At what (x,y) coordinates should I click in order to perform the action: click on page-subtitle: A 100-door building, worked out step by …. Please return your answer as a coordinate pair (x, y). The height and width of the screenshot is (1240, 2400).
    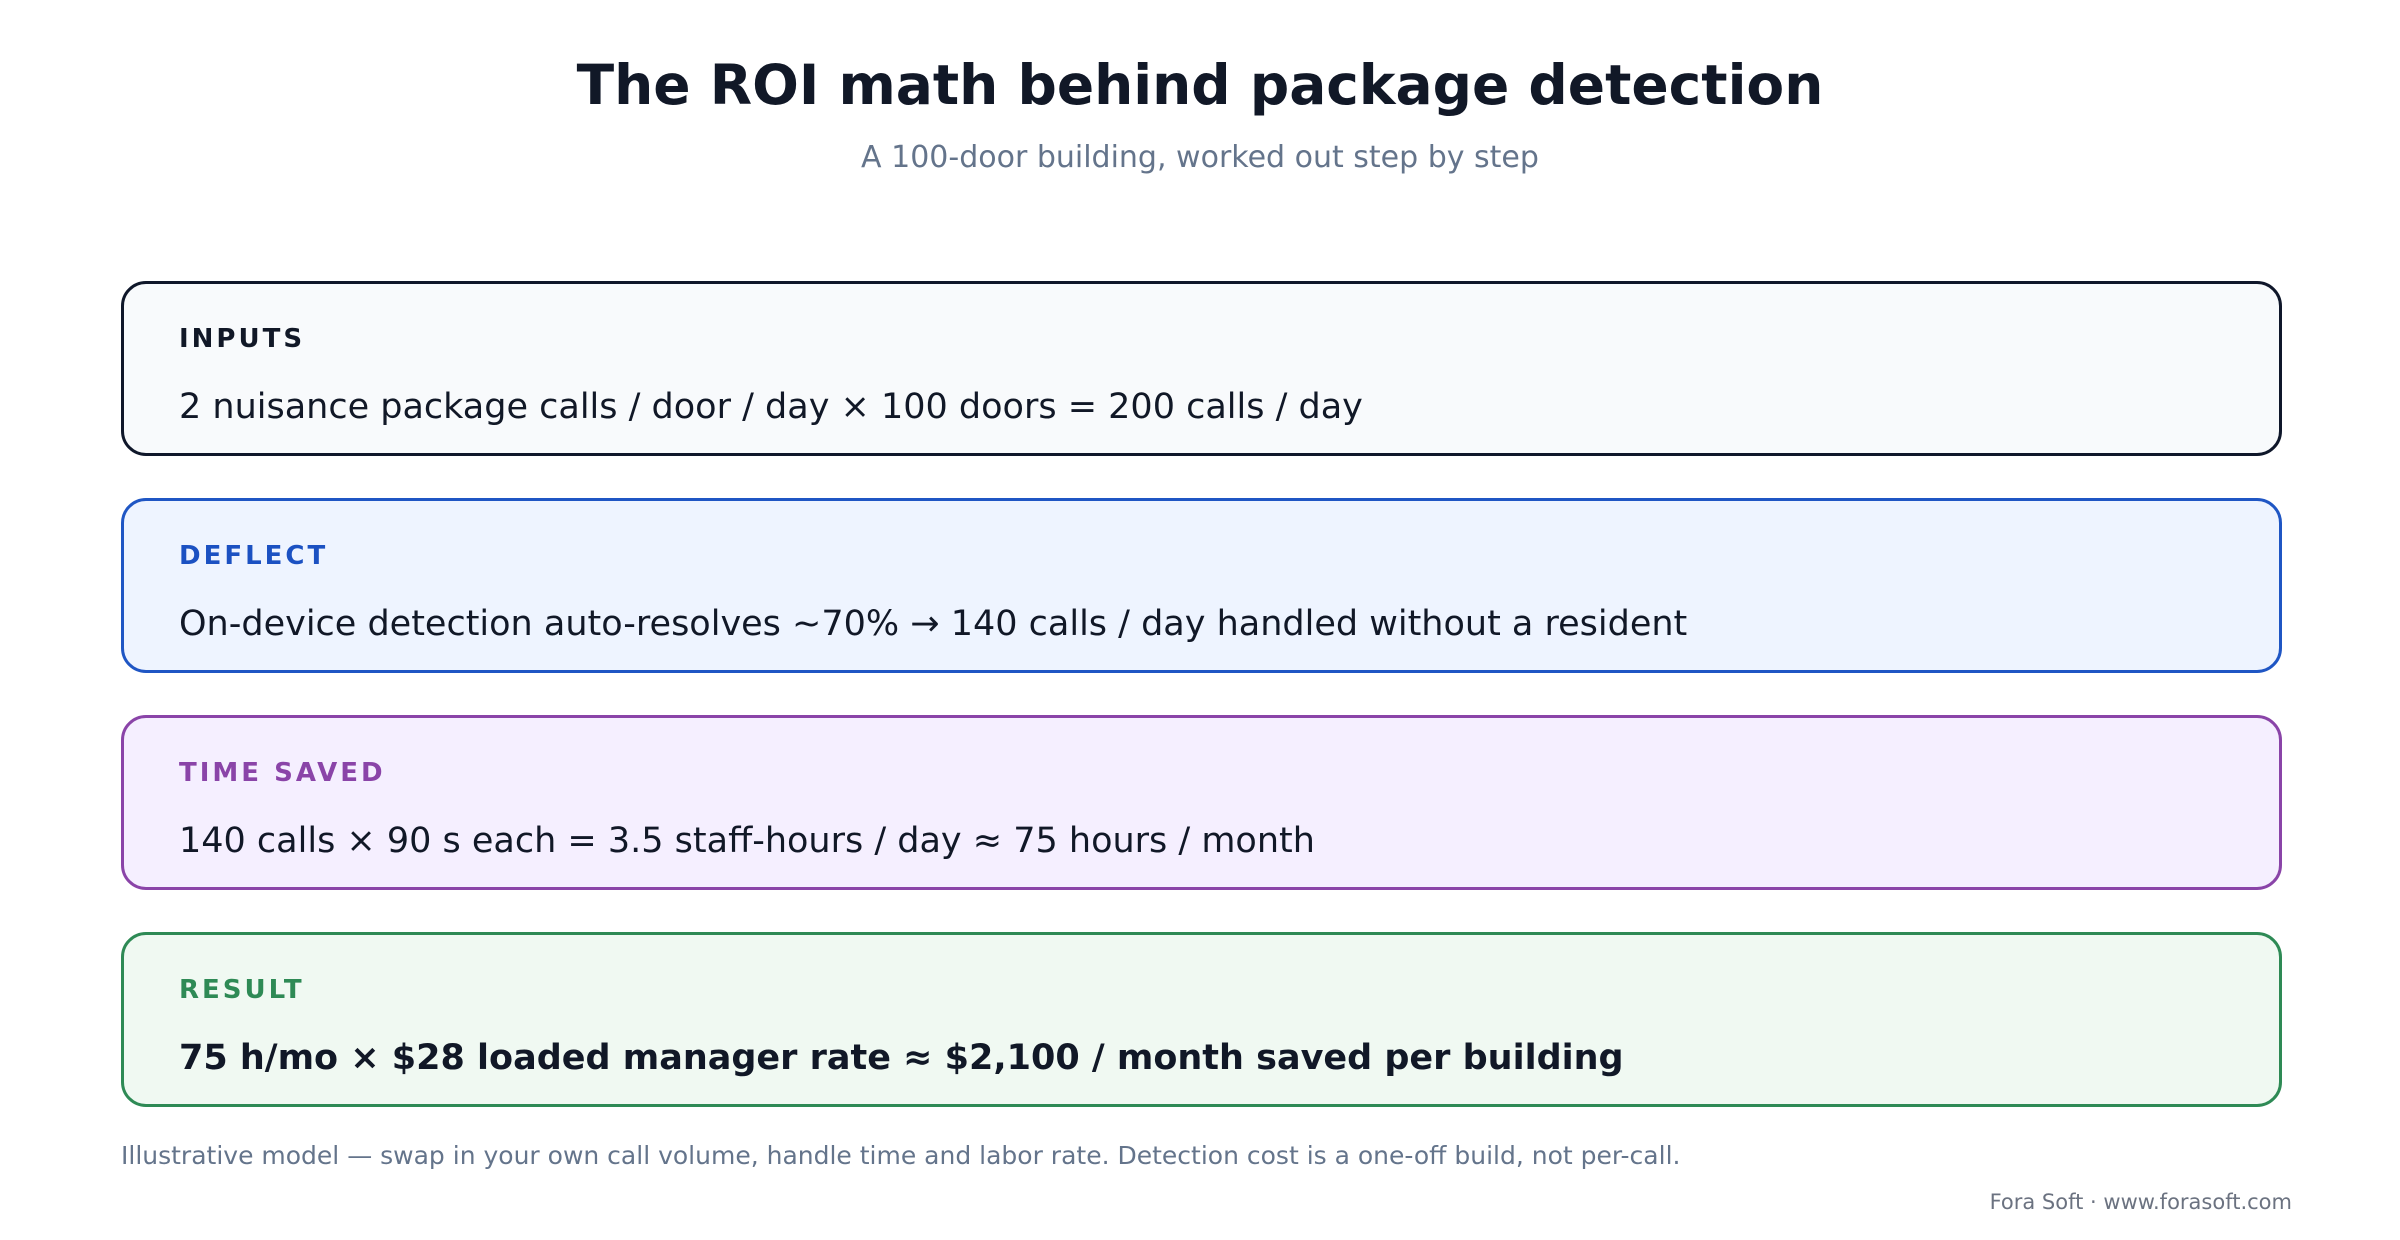
    Looking at the image, I should click on (1200, 157).